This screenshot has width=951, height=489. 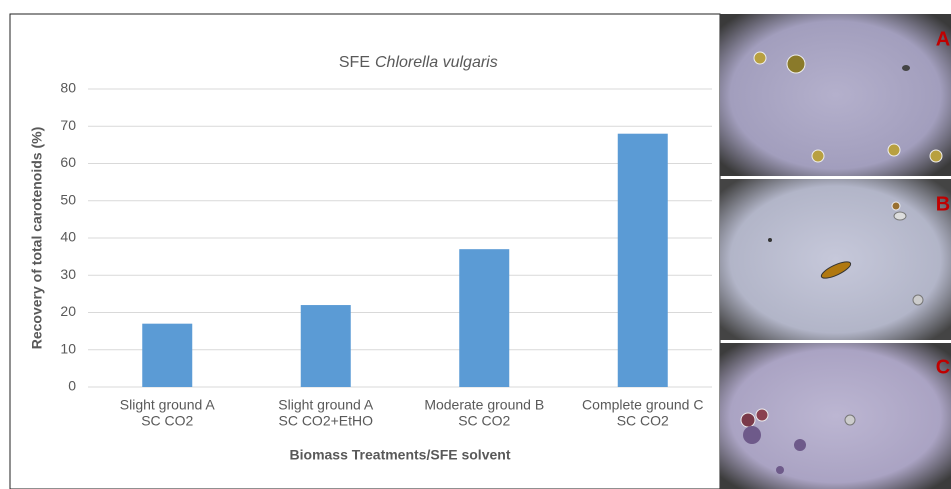 I want to click on micrograph-a: A, so click(x=835, y=95).